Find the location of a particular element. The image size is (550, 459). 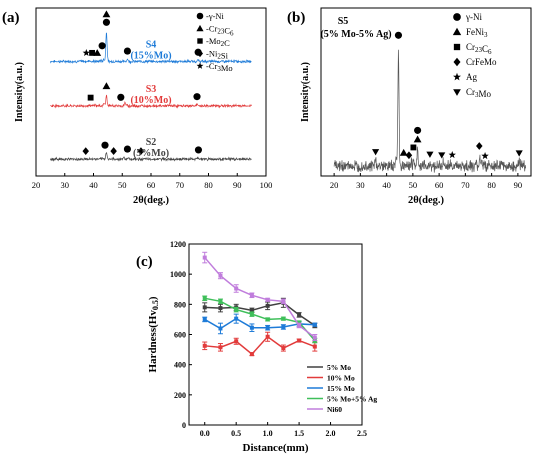

x-tick-label-a: 100 is located at coordinates (266, 185).